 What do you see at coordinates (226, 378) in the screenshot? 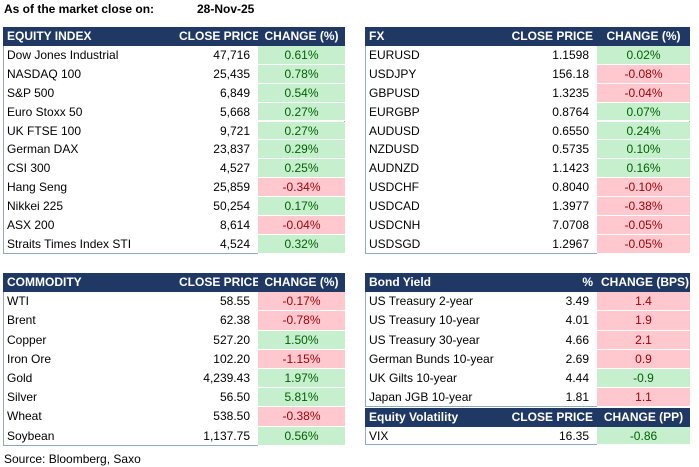
I see `value-cell: 4,239.43` at bounding box center [226, 378].